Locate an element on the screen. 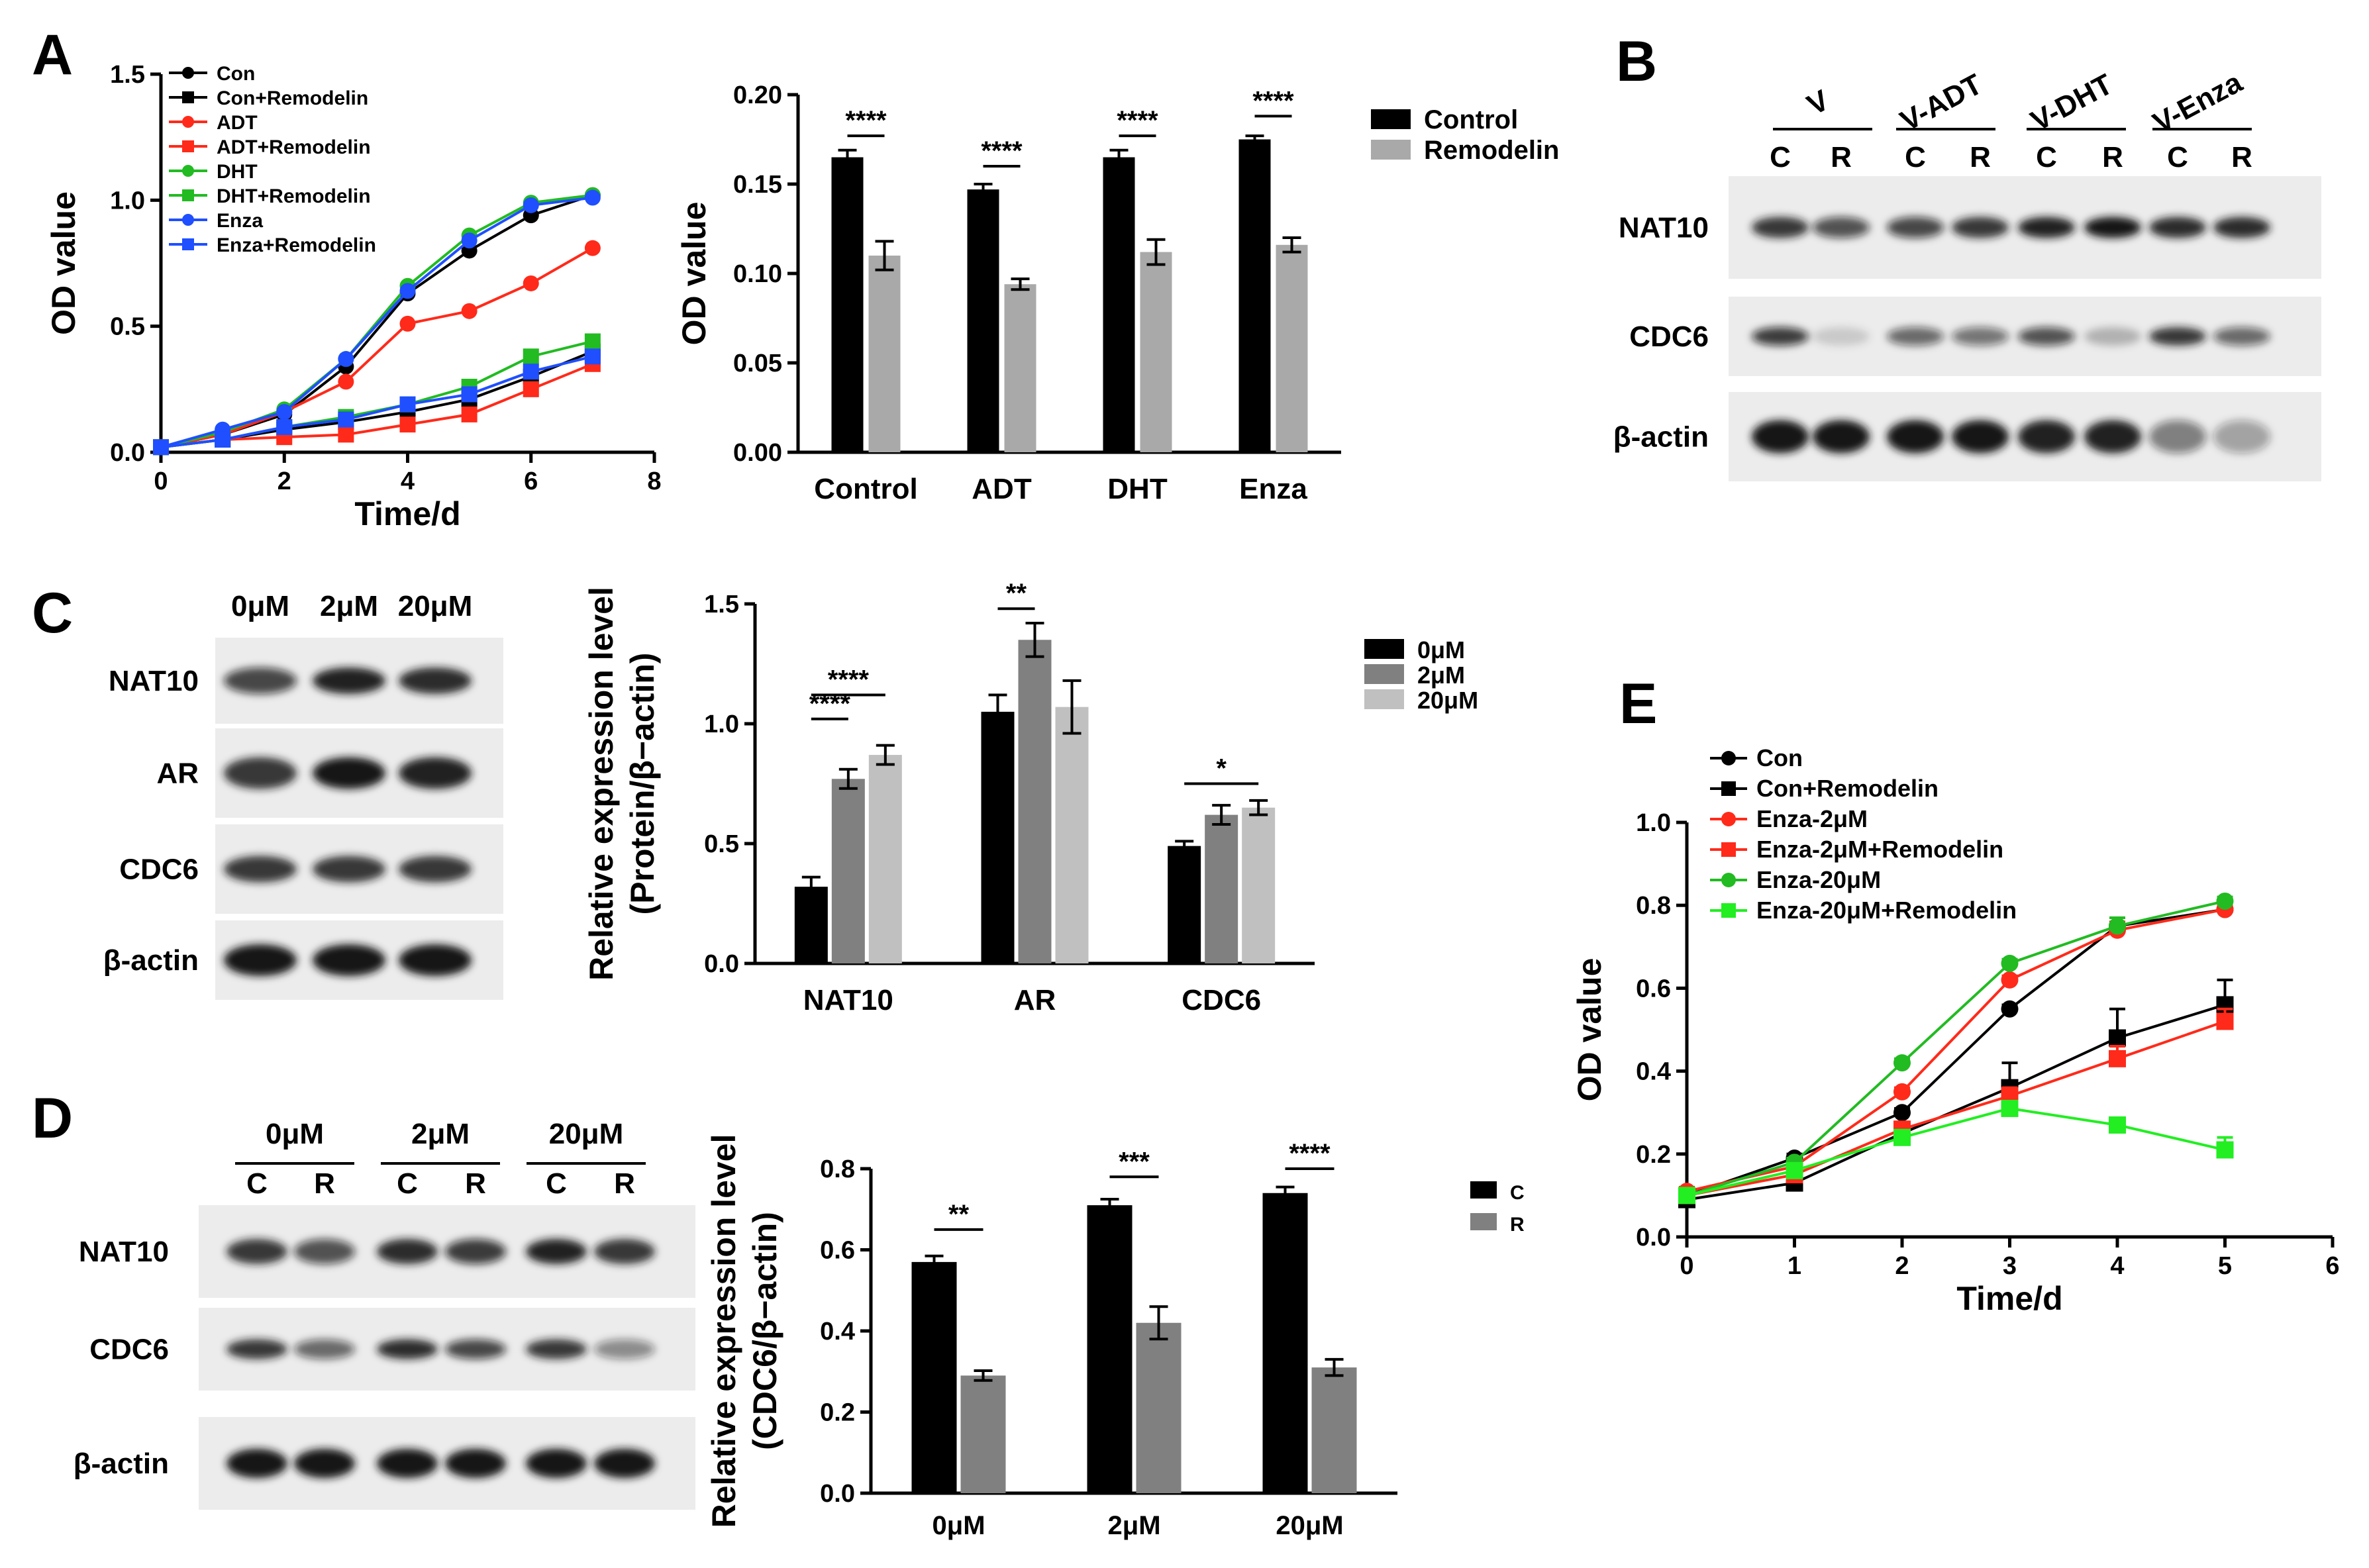  legend-label: Enza-2μM is located at coordinates (1812, 818).